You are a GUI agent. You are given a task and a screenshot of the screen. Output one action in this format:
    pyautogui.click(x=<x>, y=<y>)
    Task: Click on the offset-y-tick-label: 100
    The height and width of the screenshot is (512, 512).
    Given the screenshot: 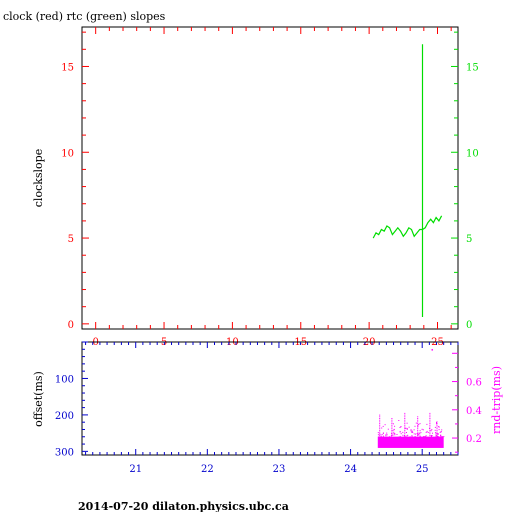 What is the action you would take?
    pyautogui.click(x=64, y=379)
    